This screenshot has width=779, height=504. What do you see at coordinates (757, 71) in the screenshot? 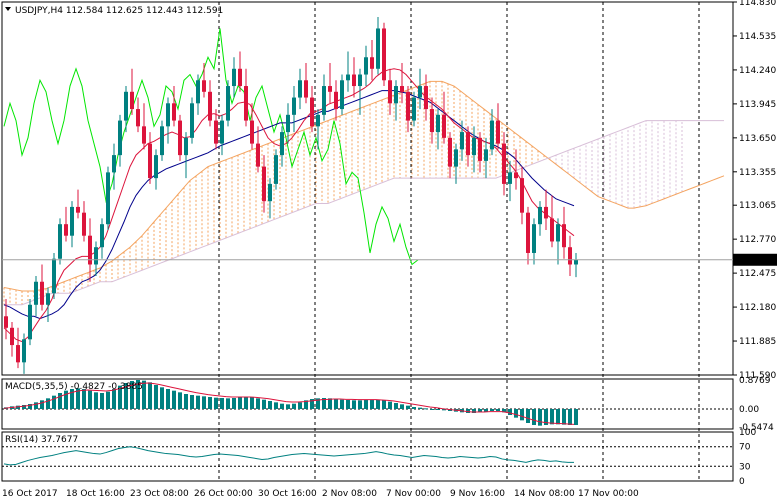
I see `y-tick-label: 114.240` at bounding box center [757, 71].